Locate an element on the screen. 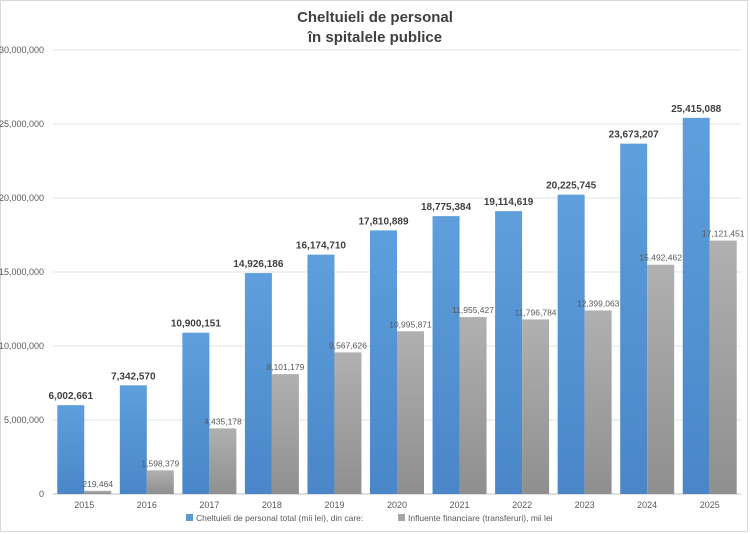 This screenshot has height=534, width=750. x-tick-label: 2016 is located at coordinates (147, 505).